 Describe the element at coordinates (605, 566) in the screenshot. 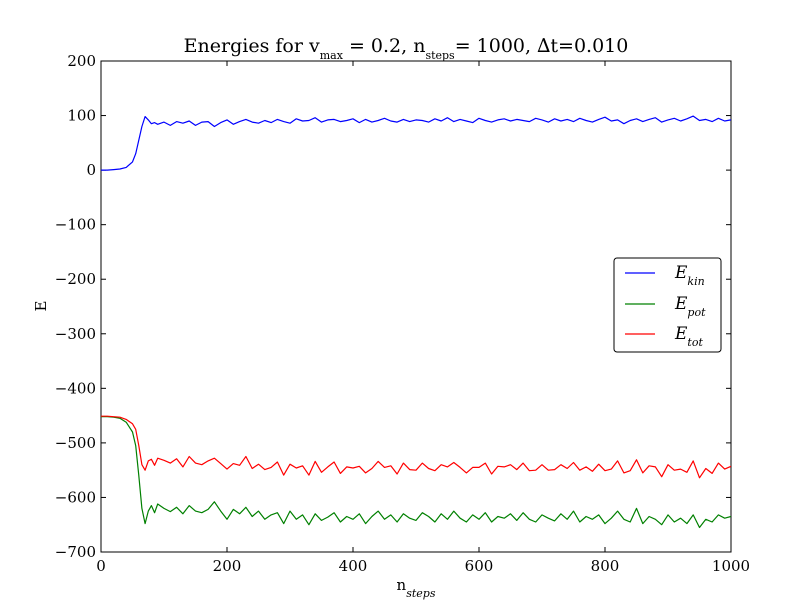

I see `x-tick-label: 800` at that location.